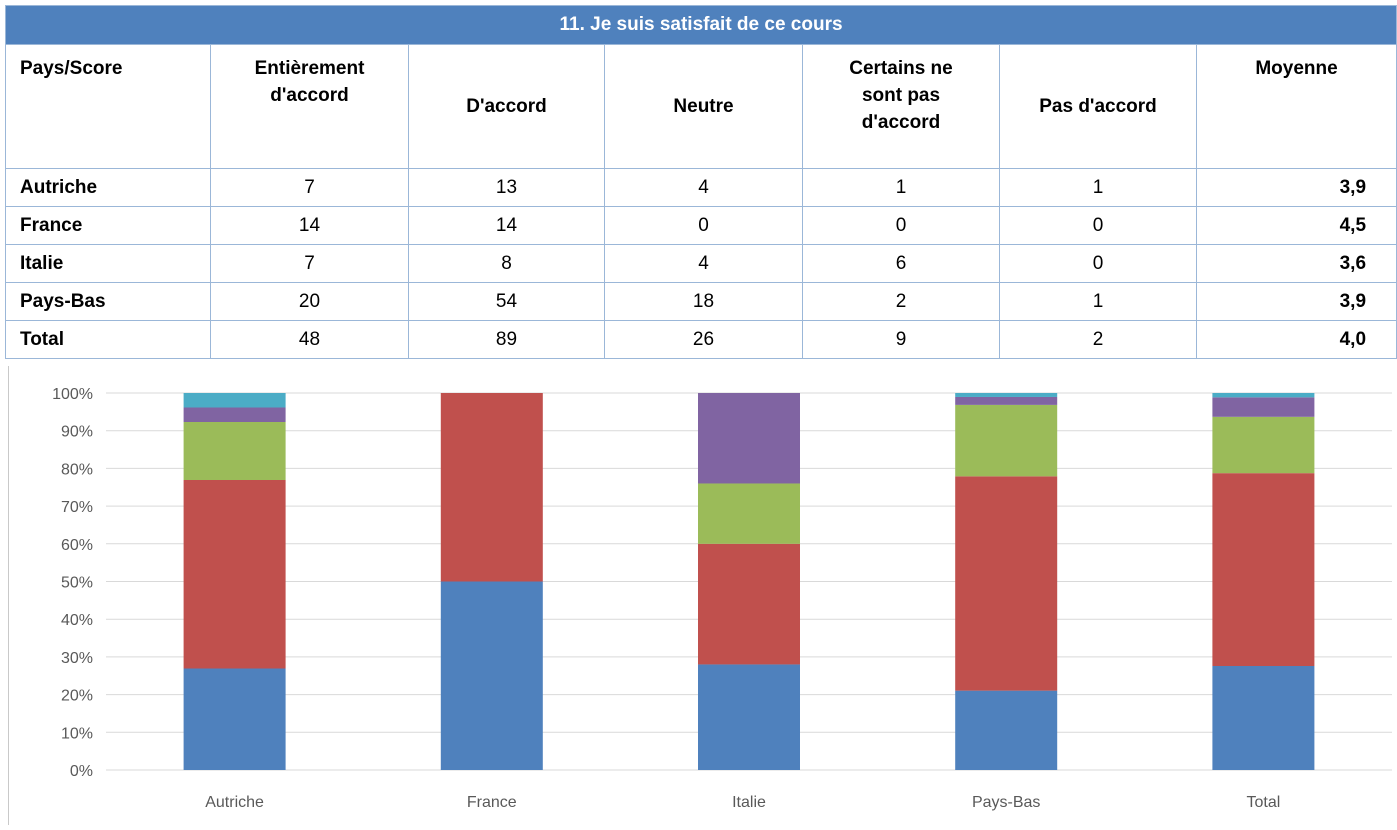 The image size is (1397, 830). Describe the element at coordinates (108, 301) in the screenshot. I see `row-country: Pays-Bas` at that location.